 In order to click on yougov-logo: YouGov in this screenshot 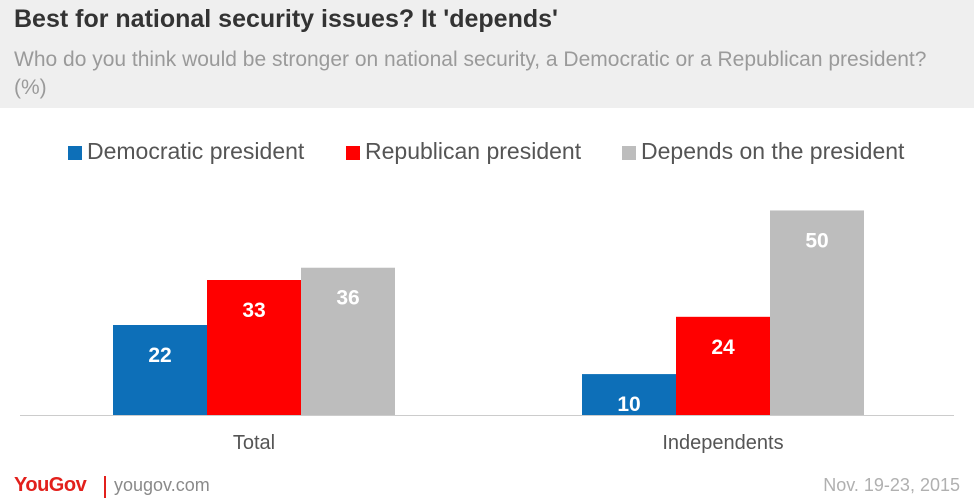, I will do `click(50, 485)`.